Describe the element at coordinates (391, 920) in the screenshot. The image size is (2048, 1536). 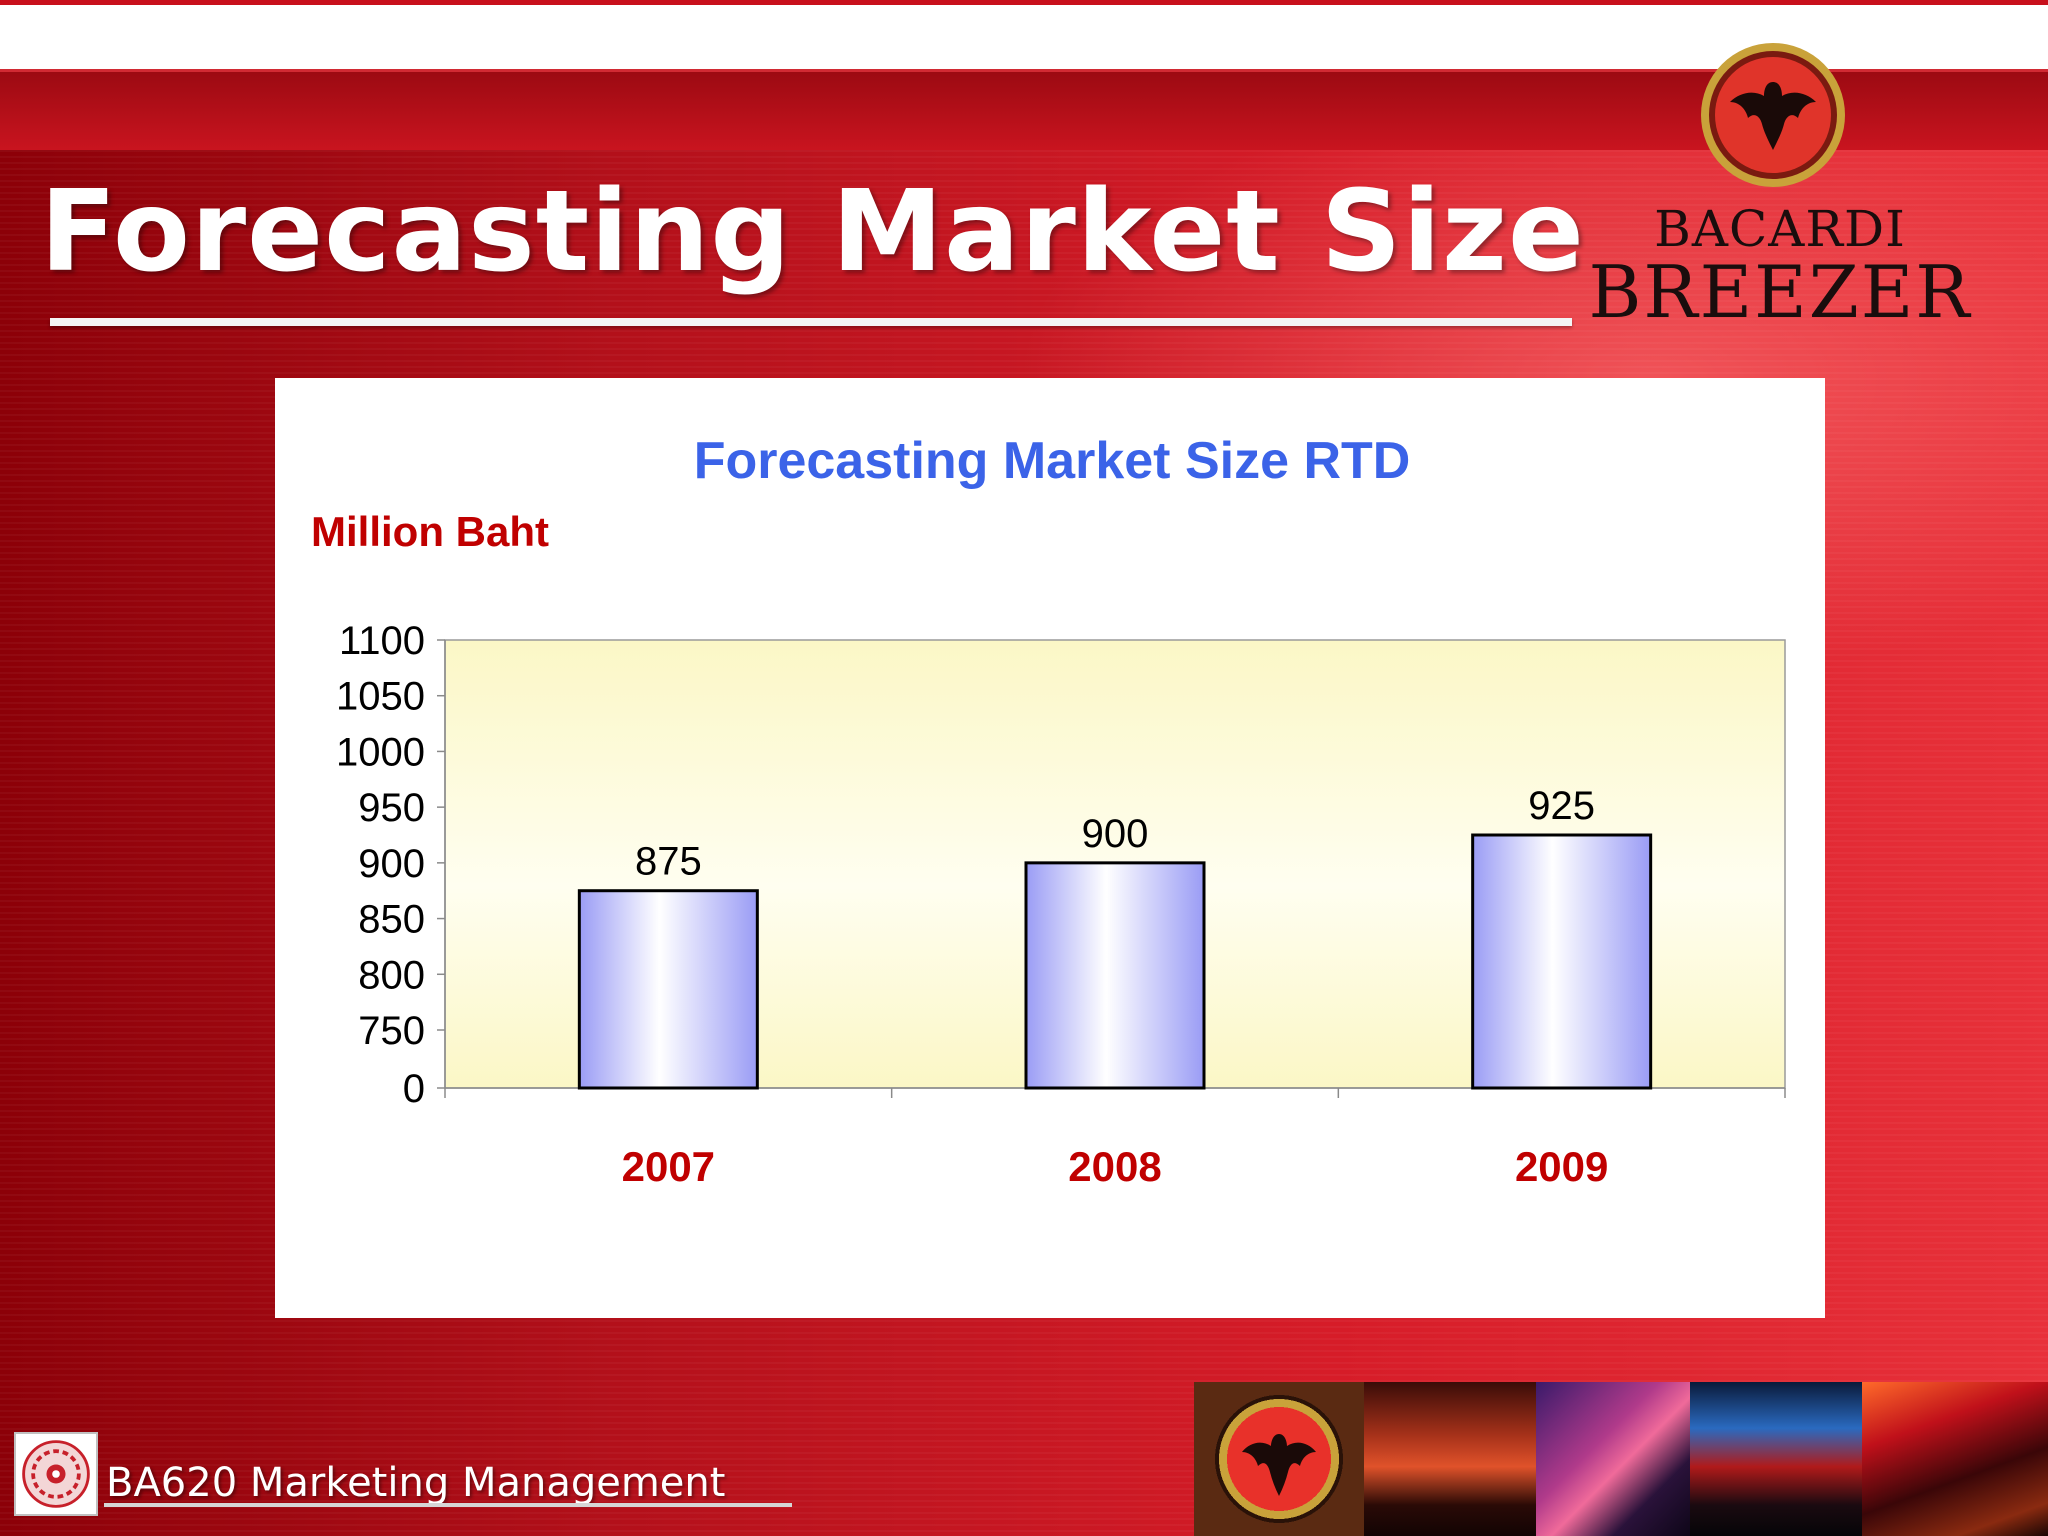
I see `y-tick-label: 850` at that location.